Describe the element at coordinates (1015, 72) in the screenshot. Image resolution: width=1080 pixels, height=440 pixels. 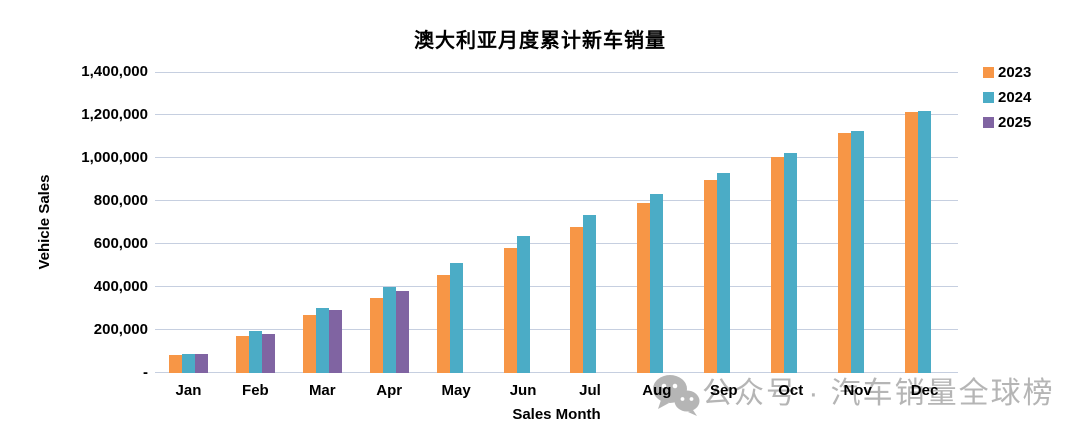
I see `legend-label-2023: 2023` at that location.